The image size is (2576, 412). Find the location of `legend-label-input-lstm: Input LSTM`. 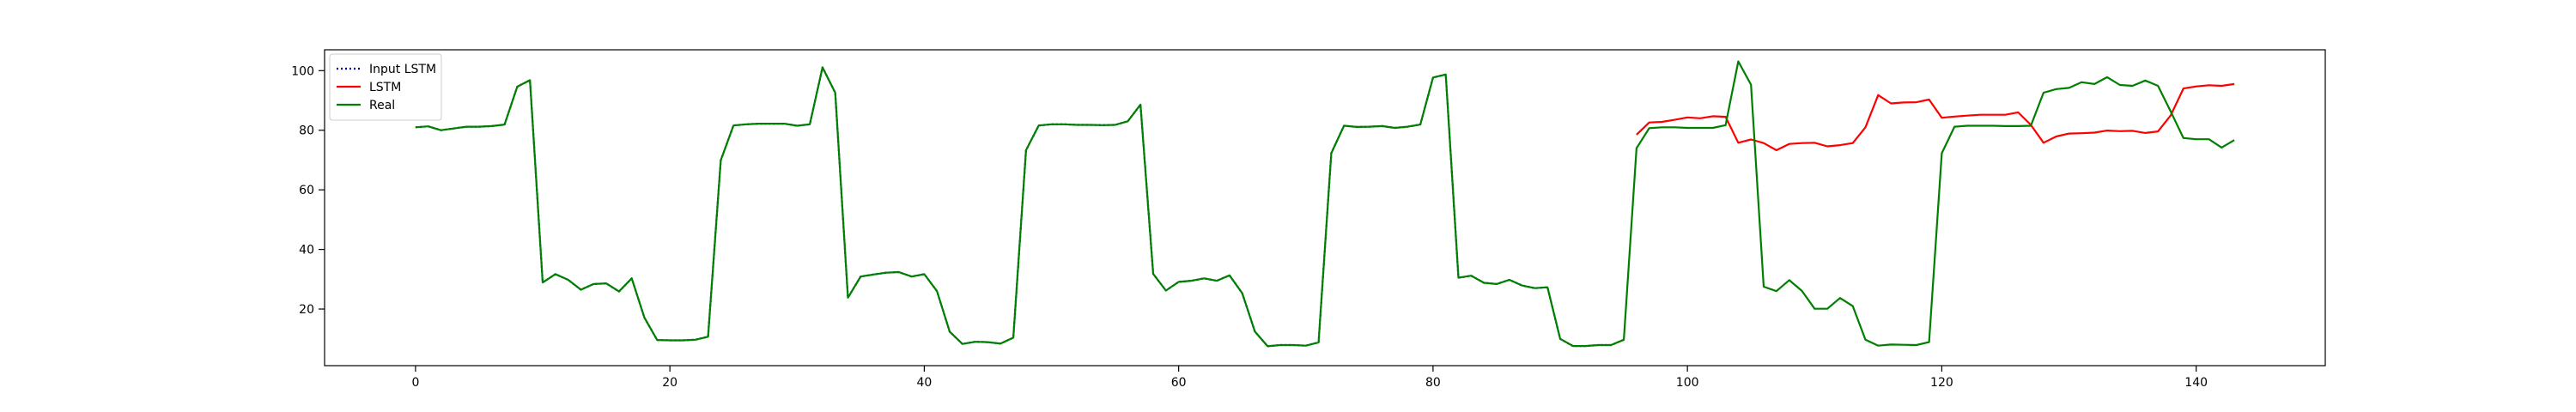

legend-label-input-lstm: Input LSTM is located at coordinates (402, 69).